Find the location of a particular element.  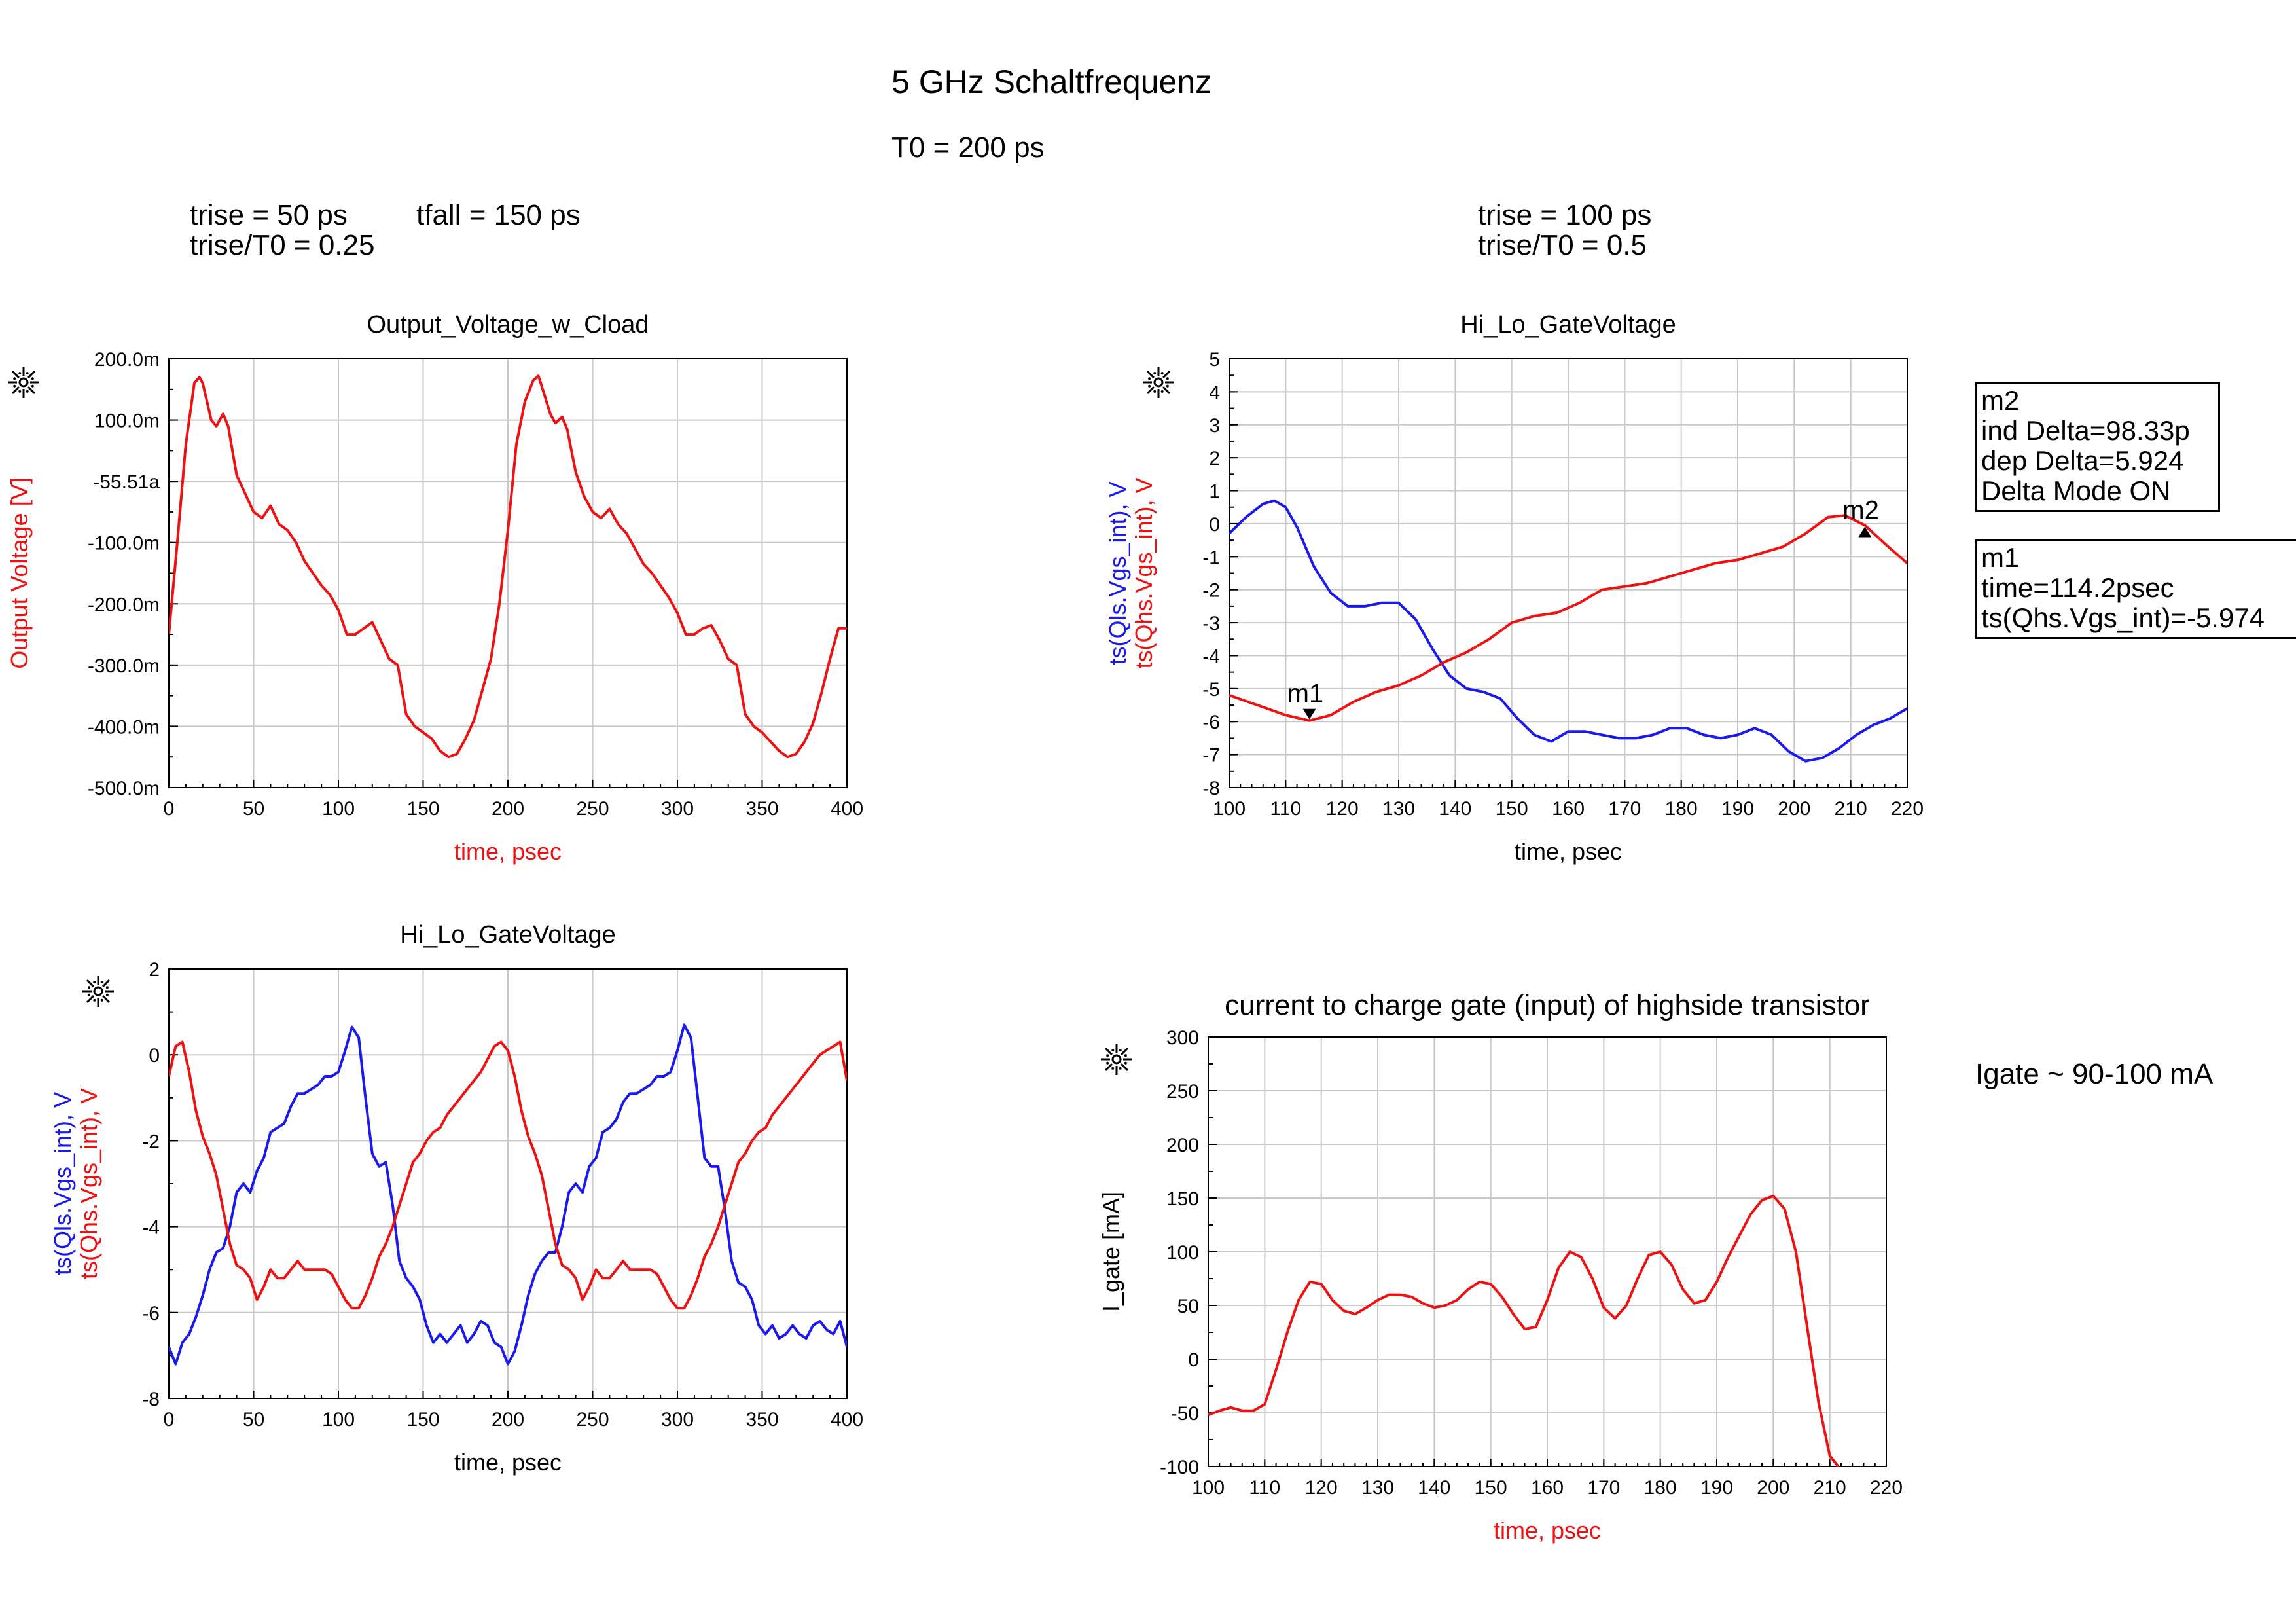

y-tick-label: -100 is located at coordinates (1179, 1467).